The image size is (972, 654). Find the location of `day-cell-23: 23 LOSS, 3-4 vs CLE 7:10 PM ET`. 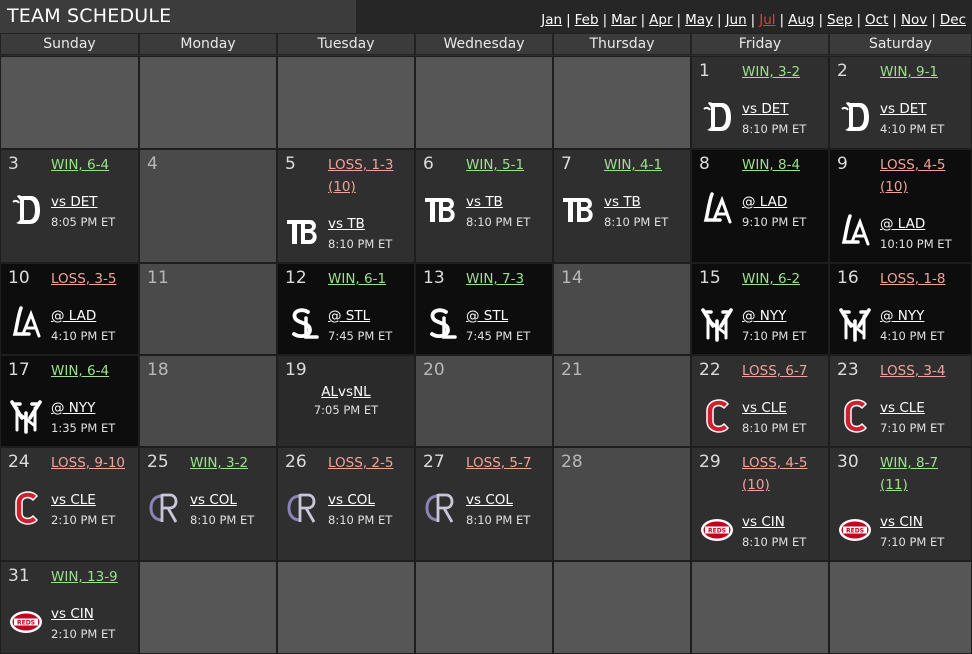

day-cell-23: 23 LOSS, 3-4 vs CLE 7:10 PM ET is located at coordinates (900, 401).